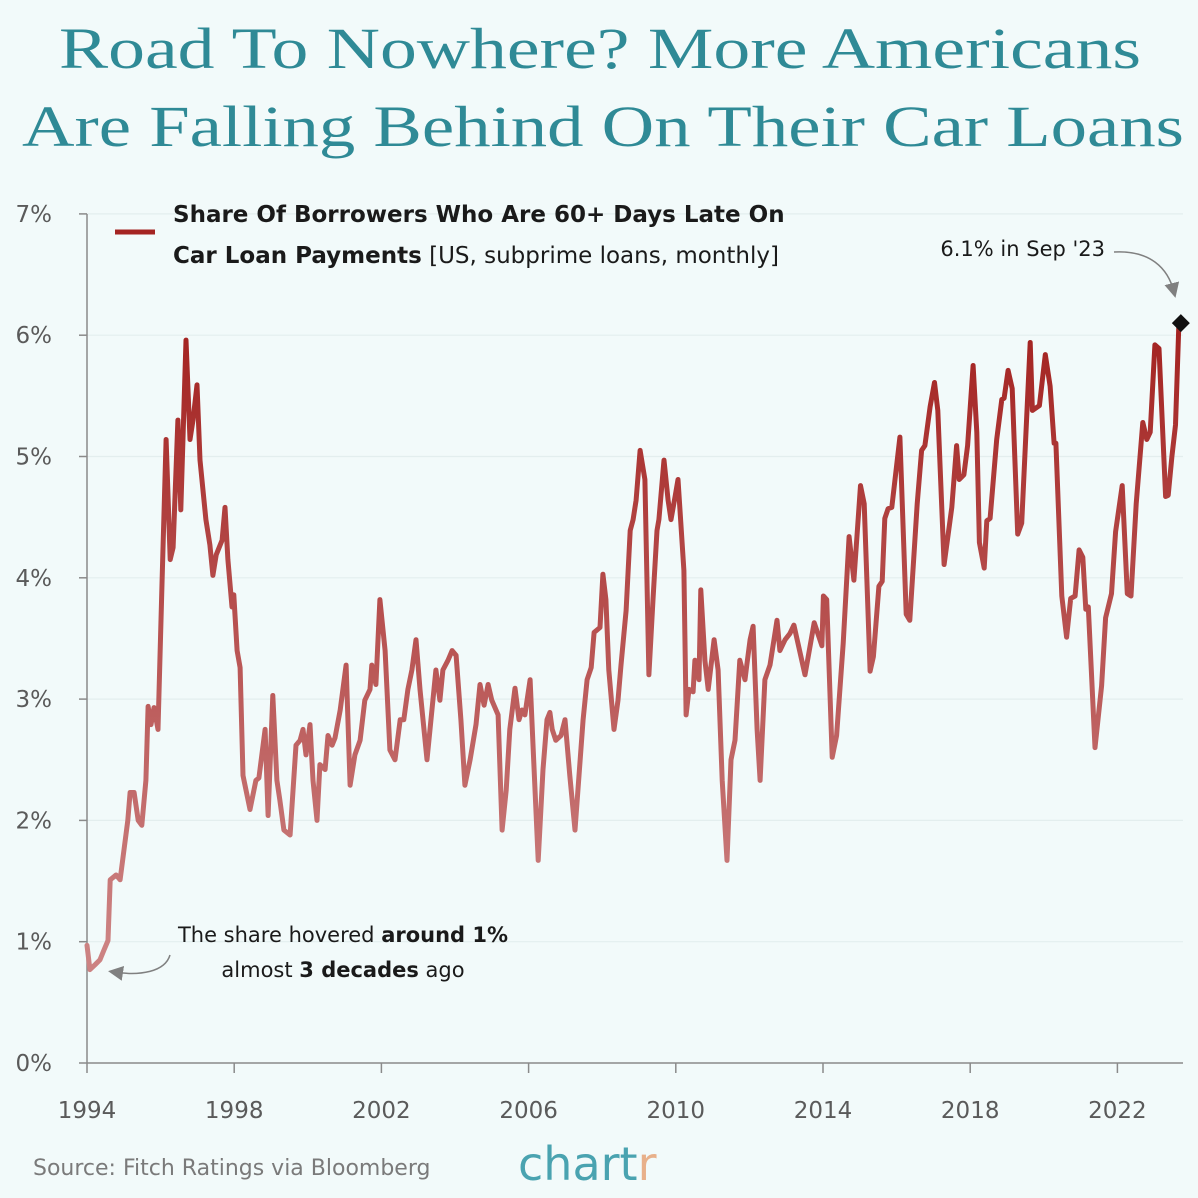 This screenshot has height=1198, width=1198. What do you see at coordinates (34, 821) in the screenshot?
I see `y-tick-label: 2%` at bounding box center [34, 821].